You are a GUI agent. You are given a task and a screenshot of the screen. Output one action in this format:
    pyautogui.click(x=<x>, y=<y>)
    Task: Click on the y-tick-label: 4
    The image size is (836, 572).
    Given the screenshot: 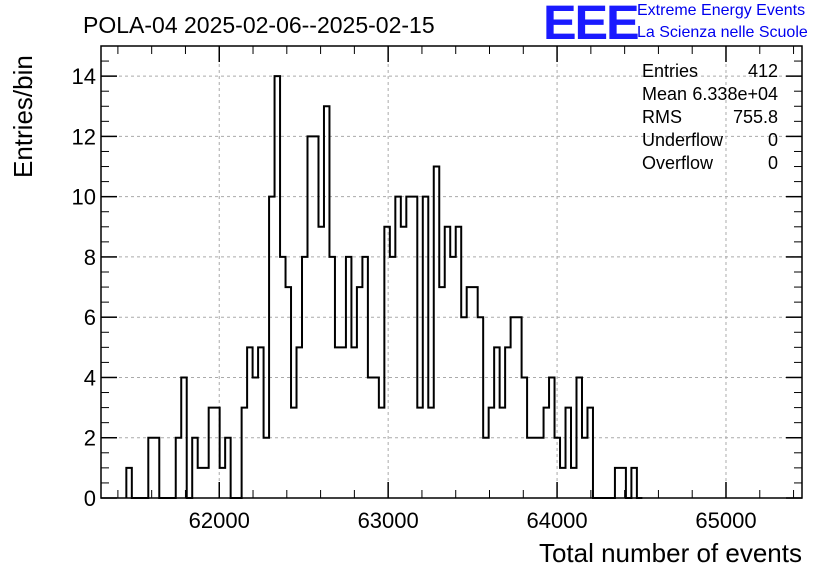 What is the action you would take?
    pyautogui.click(x=90, y=377)
    